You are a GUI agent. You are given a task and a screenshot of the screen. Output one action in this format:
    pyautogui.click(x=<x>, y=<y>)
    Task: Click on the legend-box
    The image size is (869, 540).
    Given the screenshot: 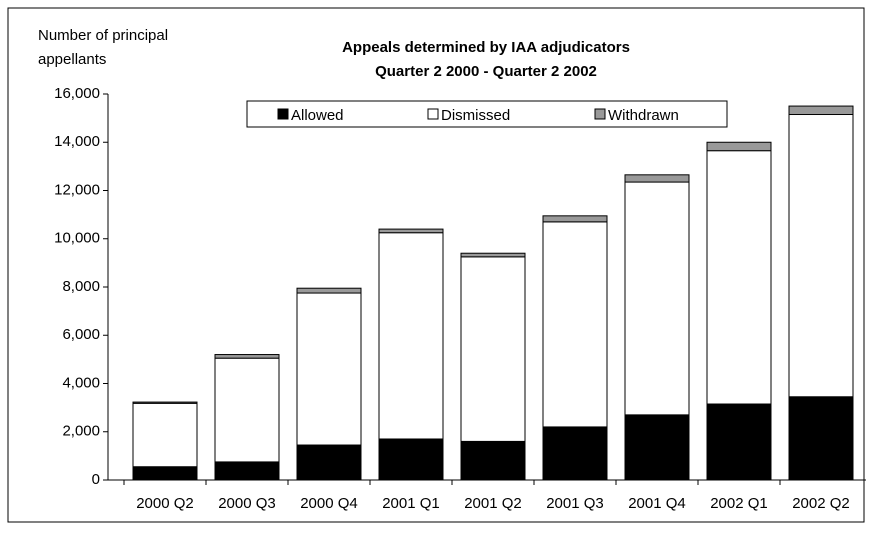 What is the action you would take?
    pyautogui.click(x=487, y=114)
    